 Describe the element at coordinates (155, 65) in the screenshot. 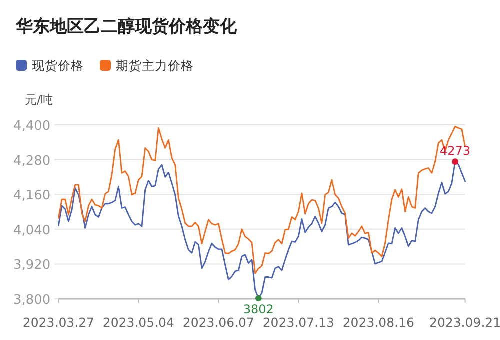

I see `legend-label: 期货主力价格` at that location.